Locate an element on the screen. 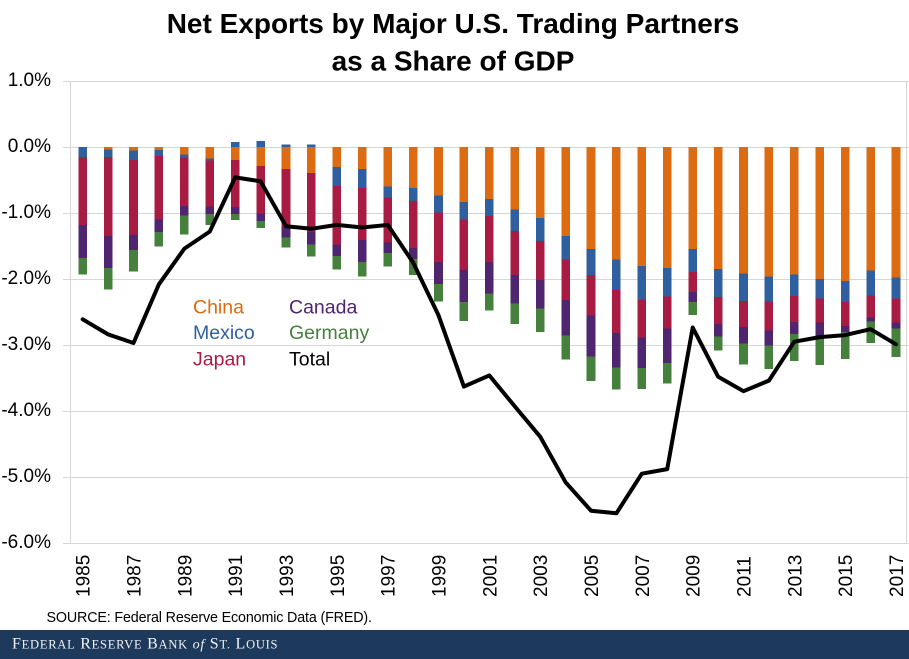 The height and width of the screenshot is (659, 909). svg-text: 1.0% is located at coordinates (29, 80).